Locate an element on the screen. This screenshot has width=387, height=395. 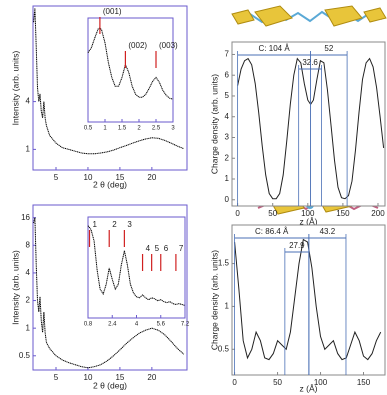
y-tick-label: 7 is located at coordinates (227, 54).